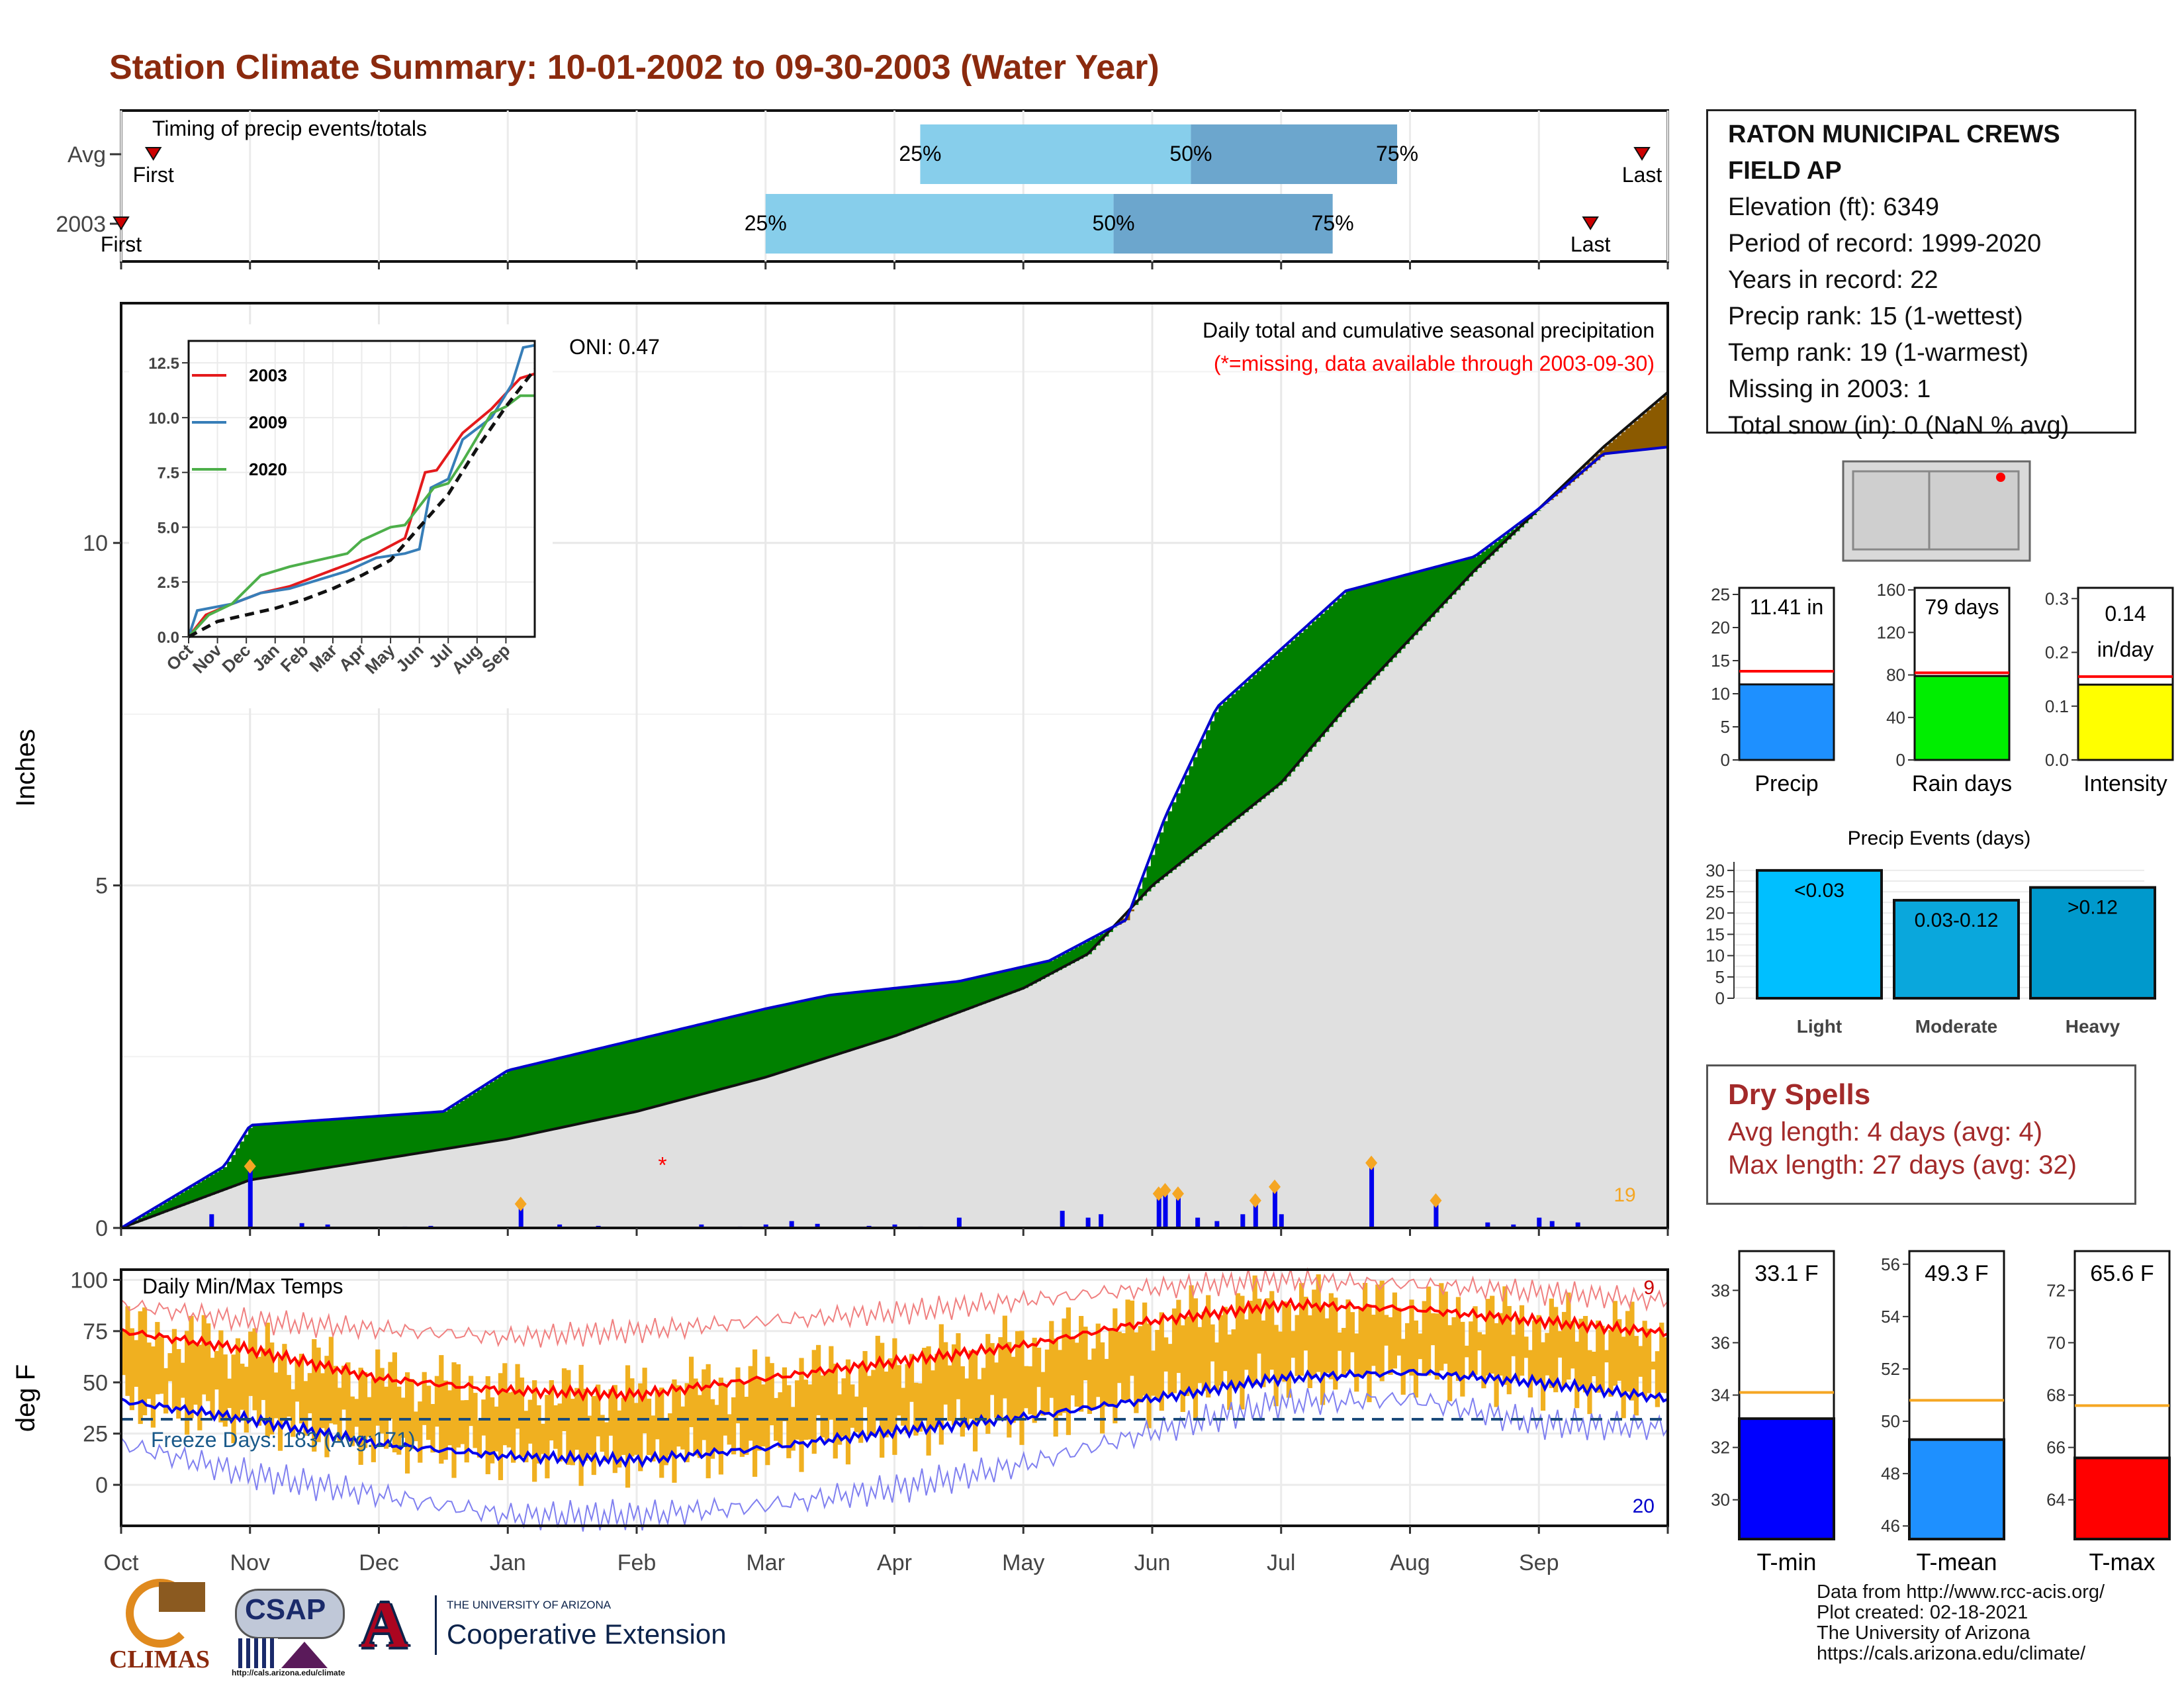 The height and width of the screenshot is (1688, 2184). What do you see at coordinates (1726, 727) in the screenshot?
I see `bar-ytick-label: 5` at bounding box center [1726, 727].